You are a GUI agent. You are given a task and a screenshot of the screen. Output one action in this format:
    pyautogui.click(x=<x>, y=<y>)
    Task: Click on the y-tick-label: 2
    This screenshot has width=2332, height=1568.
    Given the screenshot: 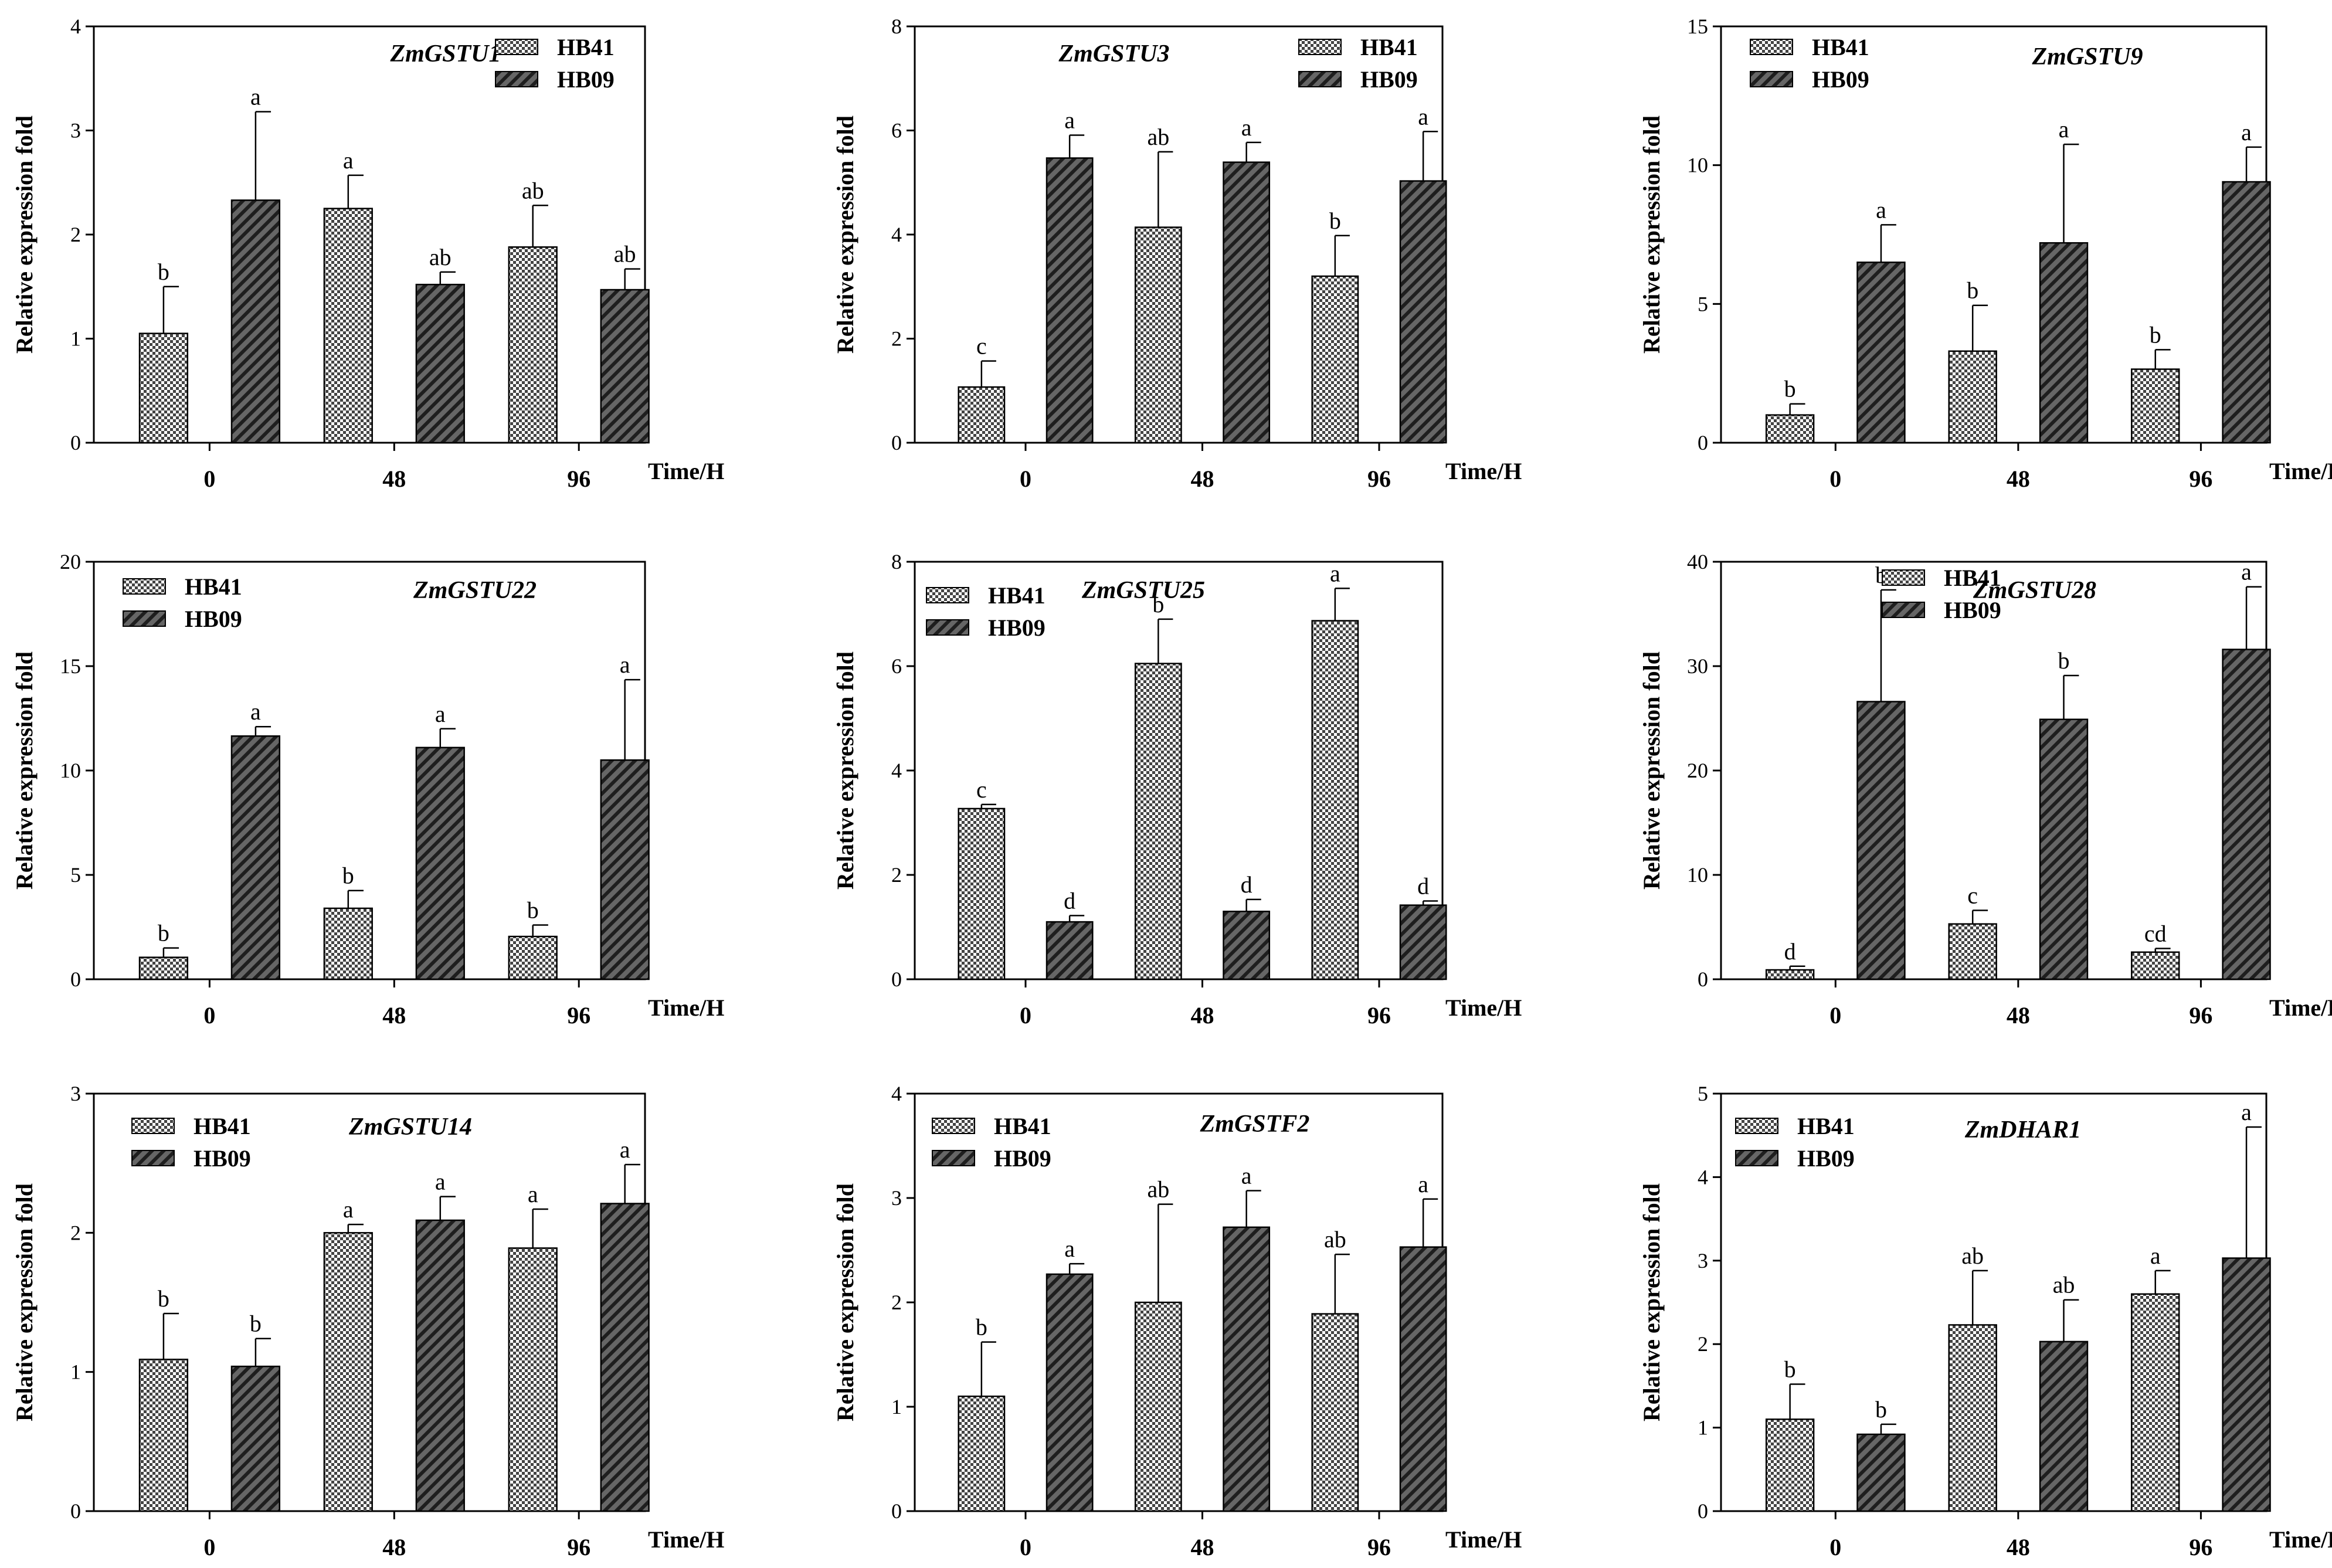 What is the action you would take?
    pyautogui.click(x=75, y=234)
    